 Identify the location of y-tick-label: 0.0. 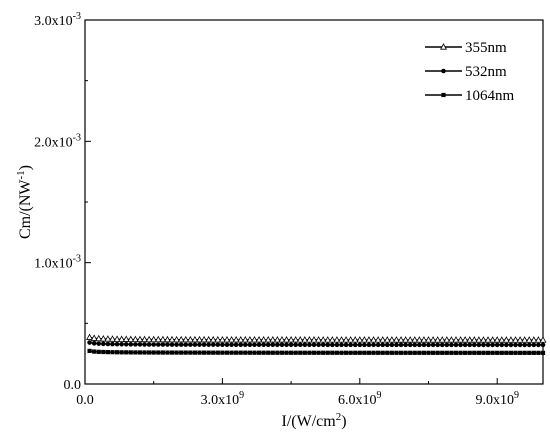
(73, 385).